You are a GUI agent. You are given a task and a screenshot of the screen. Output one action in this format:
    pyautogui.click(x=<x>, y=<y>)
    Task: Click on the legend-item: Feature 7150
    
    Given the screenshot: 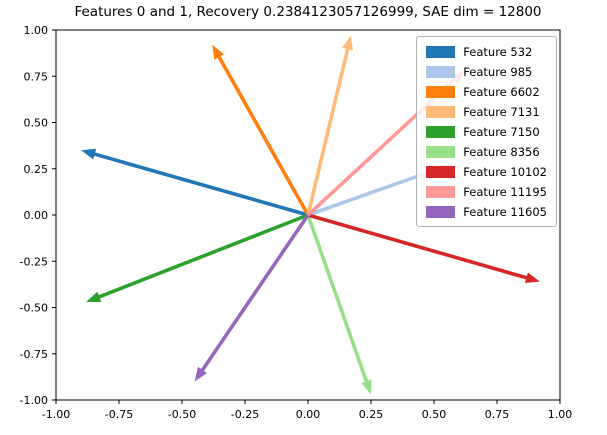 What is the action you would take?
    pyautogui.click(x=486, y=131)
    